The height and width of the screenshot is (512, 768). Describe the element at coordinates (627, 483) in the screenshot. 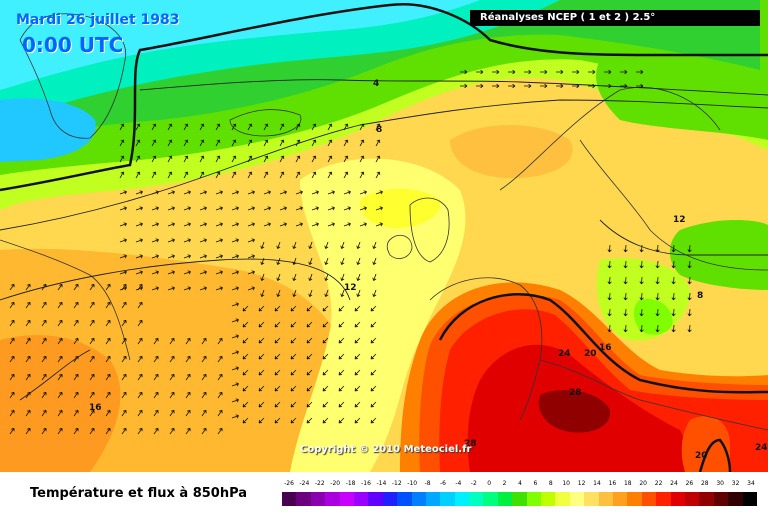

I see `legend-tick-label: 18` at that location.